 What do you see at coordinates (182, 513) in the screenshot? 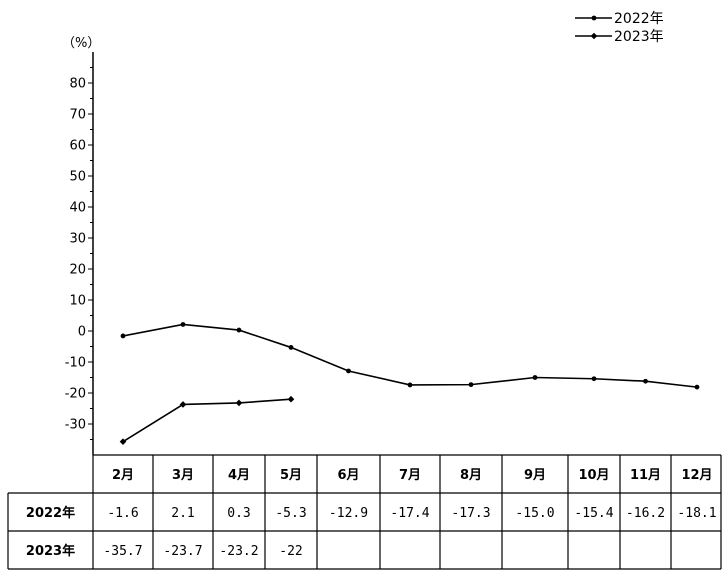
I see `table-cell-value: 2.1` at bounding box center [182, 513].